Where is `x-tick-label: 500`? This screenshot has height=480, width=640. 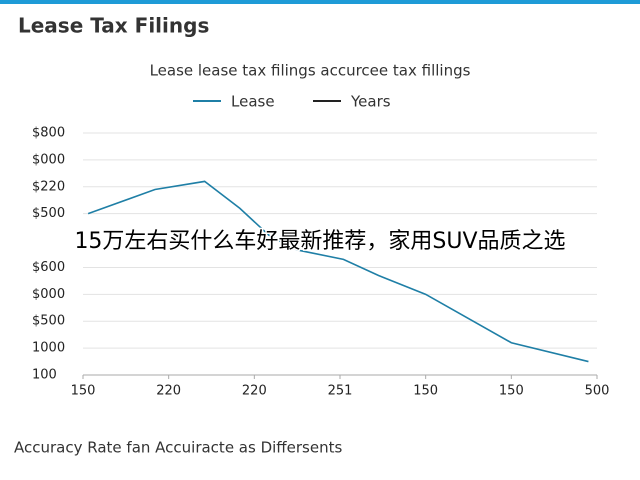 x-tick-label: 500 is located at coordinates (597, 391).